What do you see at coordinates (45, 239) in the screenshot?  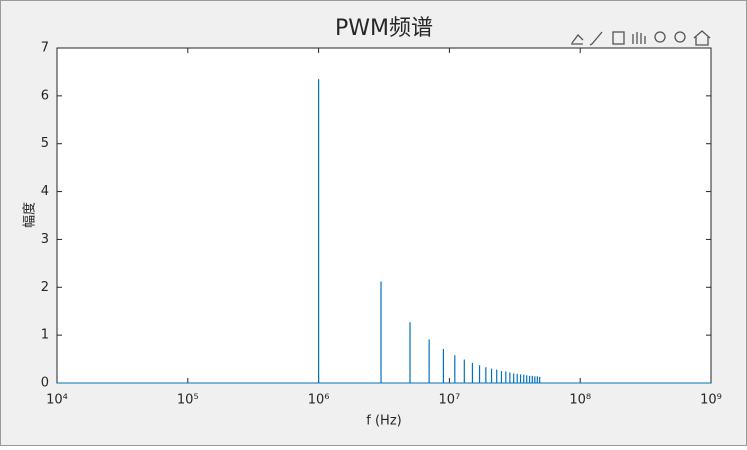 I see `y-tick-label: 3` at bounding box center [45, 239].